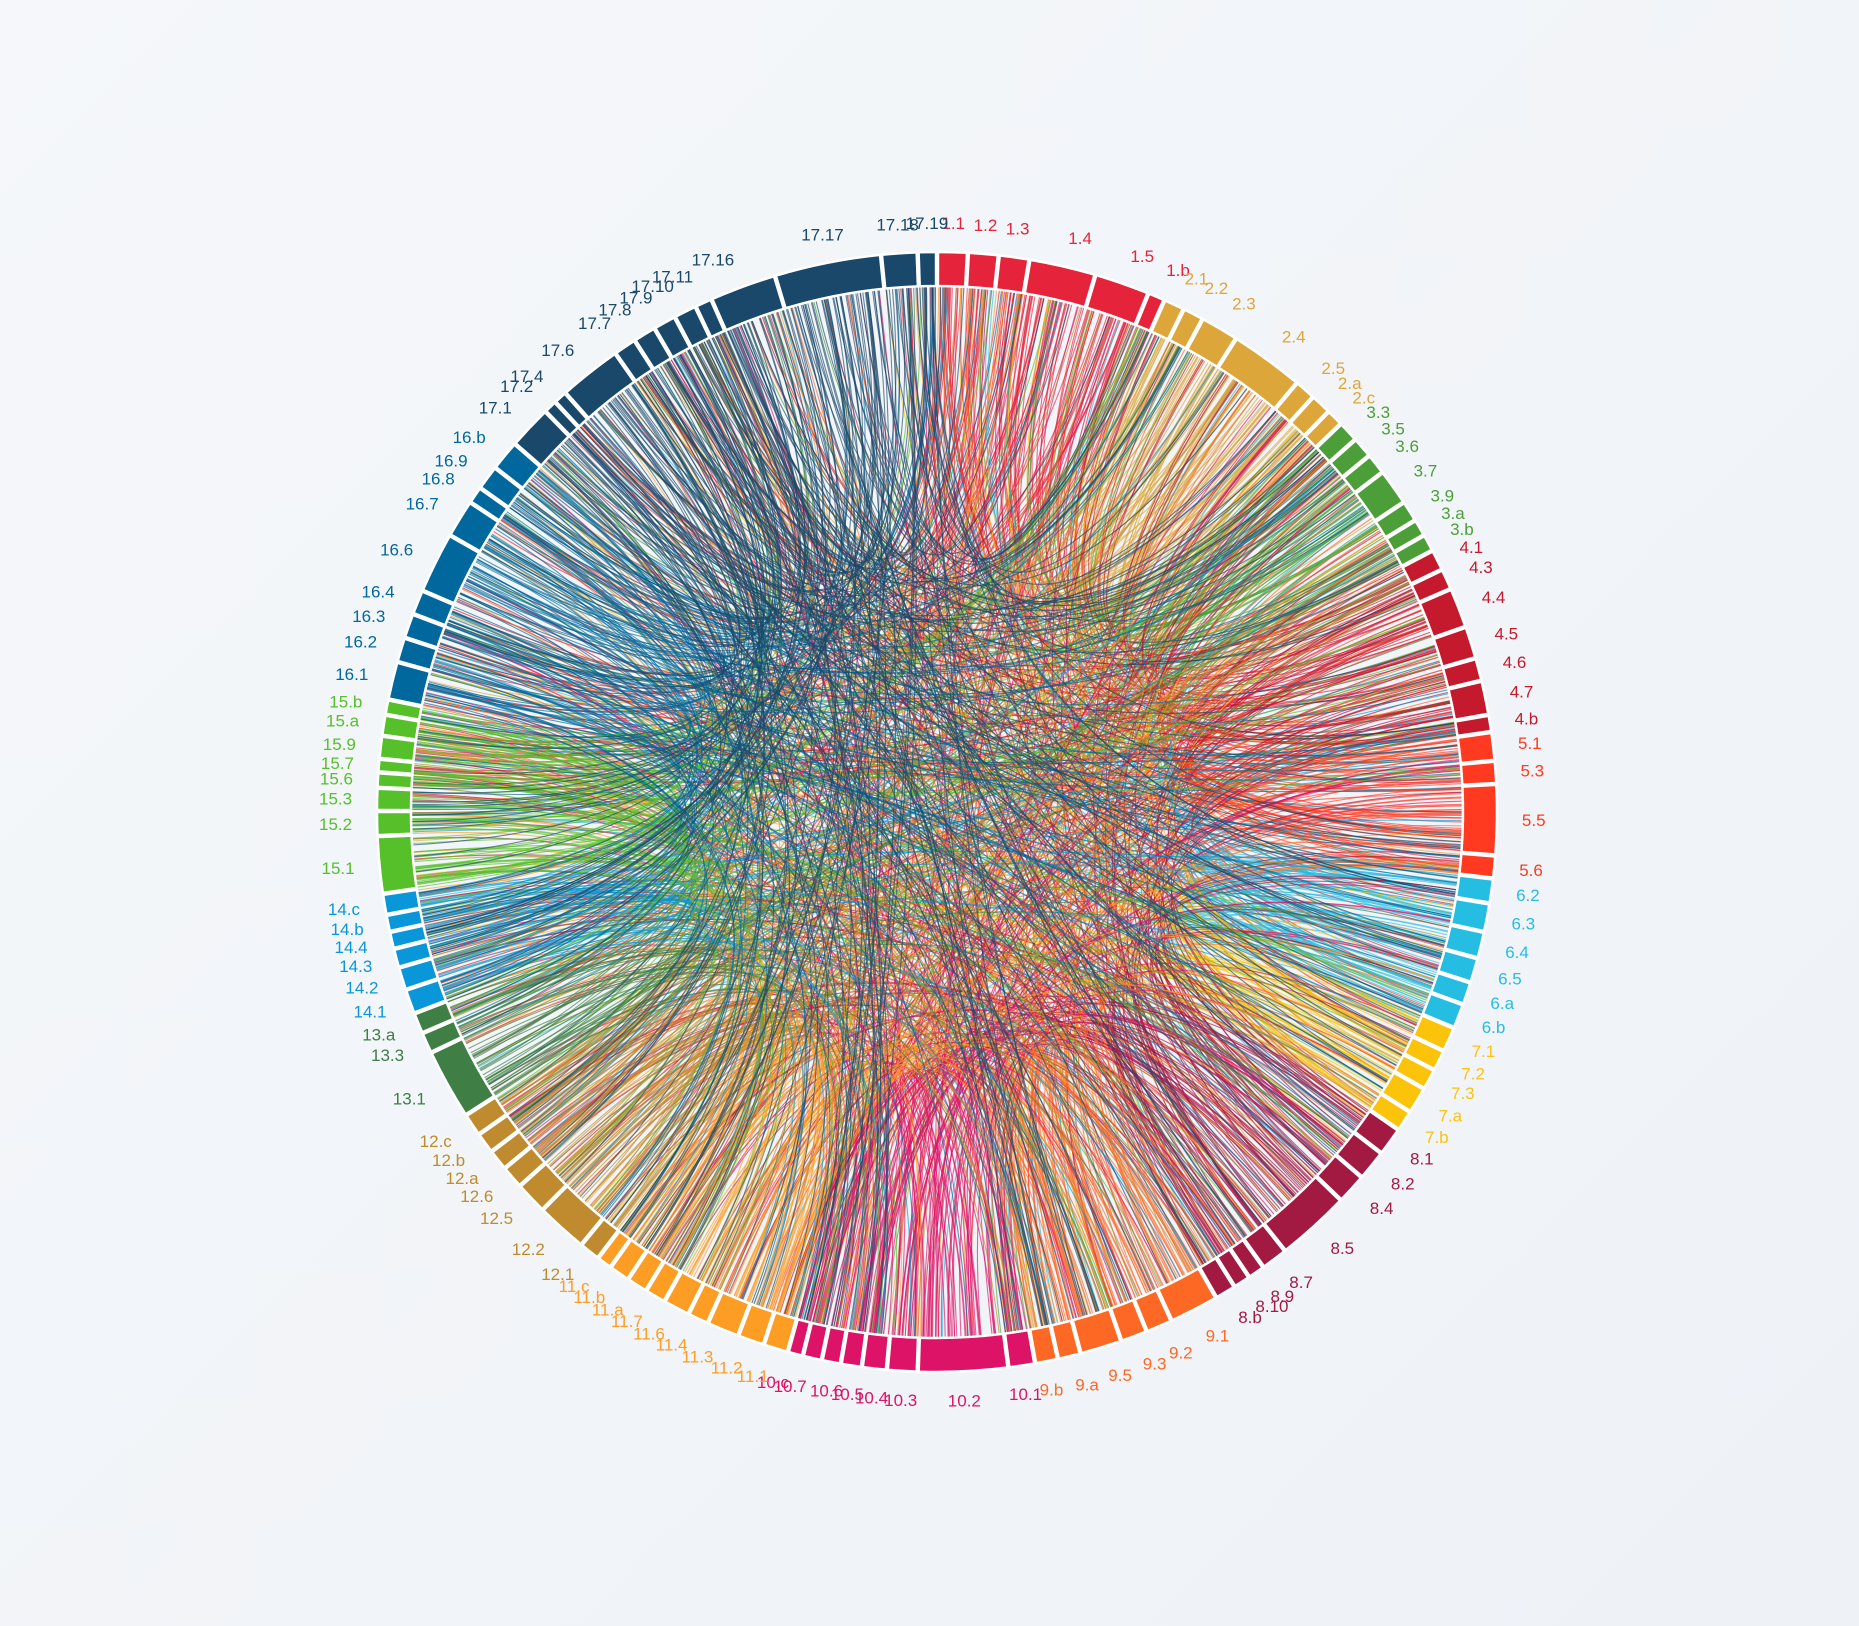  I want to click on target-arc-6.b, so click(1443, 1010).